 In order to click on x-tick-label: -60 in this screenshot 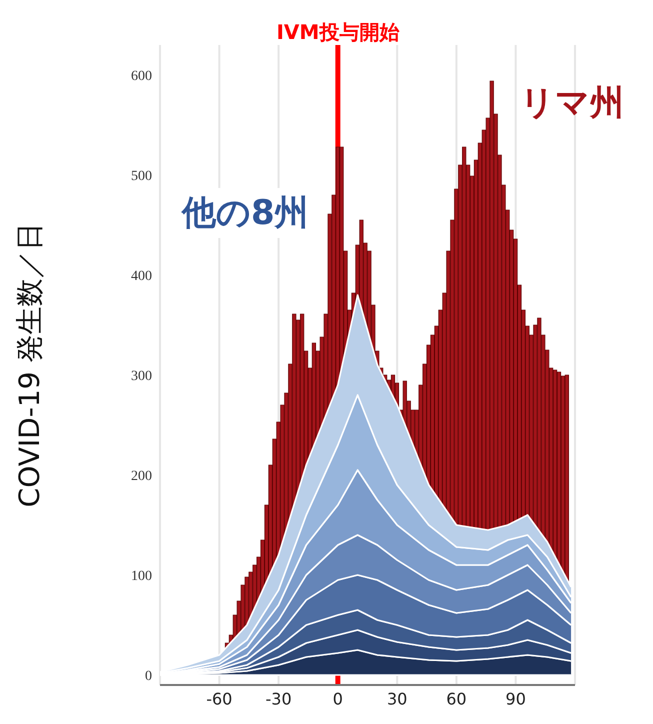, I will do `click(219, 698)`.